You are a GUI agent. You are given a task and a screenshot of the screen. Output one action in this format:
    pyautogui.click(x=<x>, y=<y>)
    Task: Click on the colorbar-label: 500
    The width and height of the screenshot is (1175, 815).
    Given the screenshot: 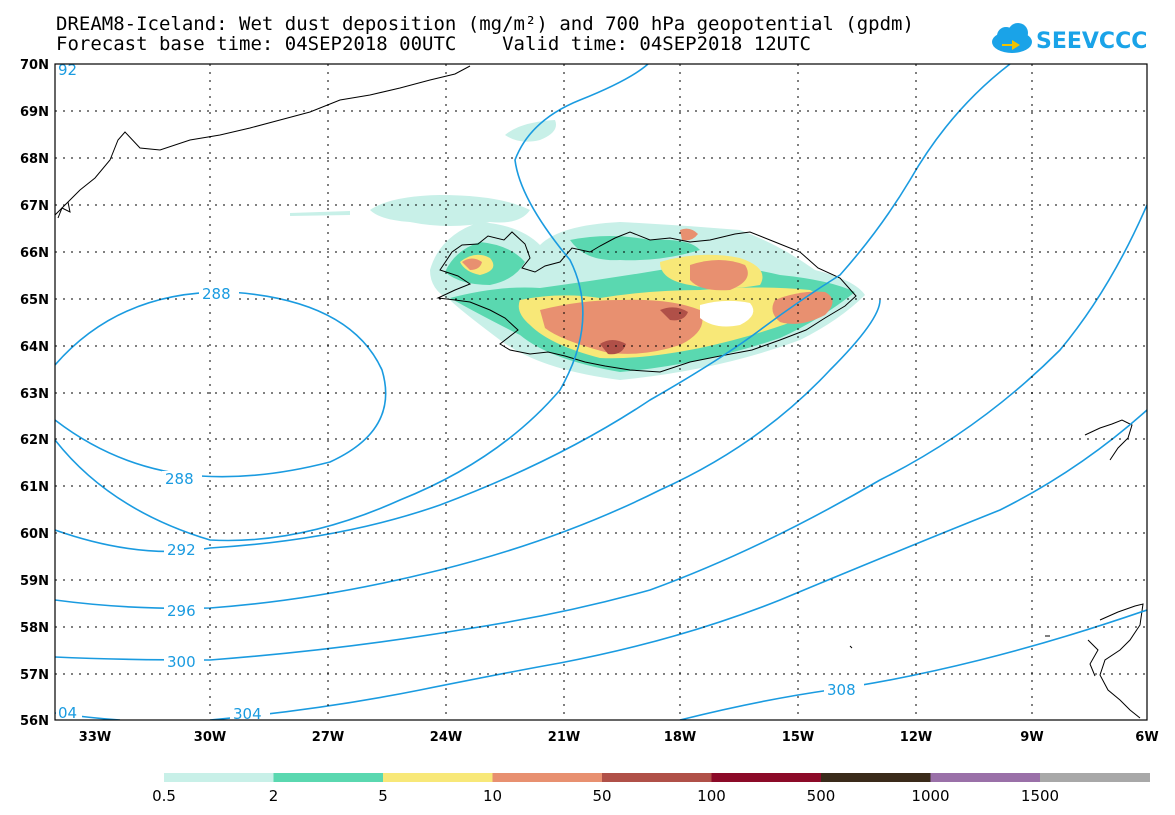 What is the action you would take?
    pyautogui.click(x=821, y=796)
    